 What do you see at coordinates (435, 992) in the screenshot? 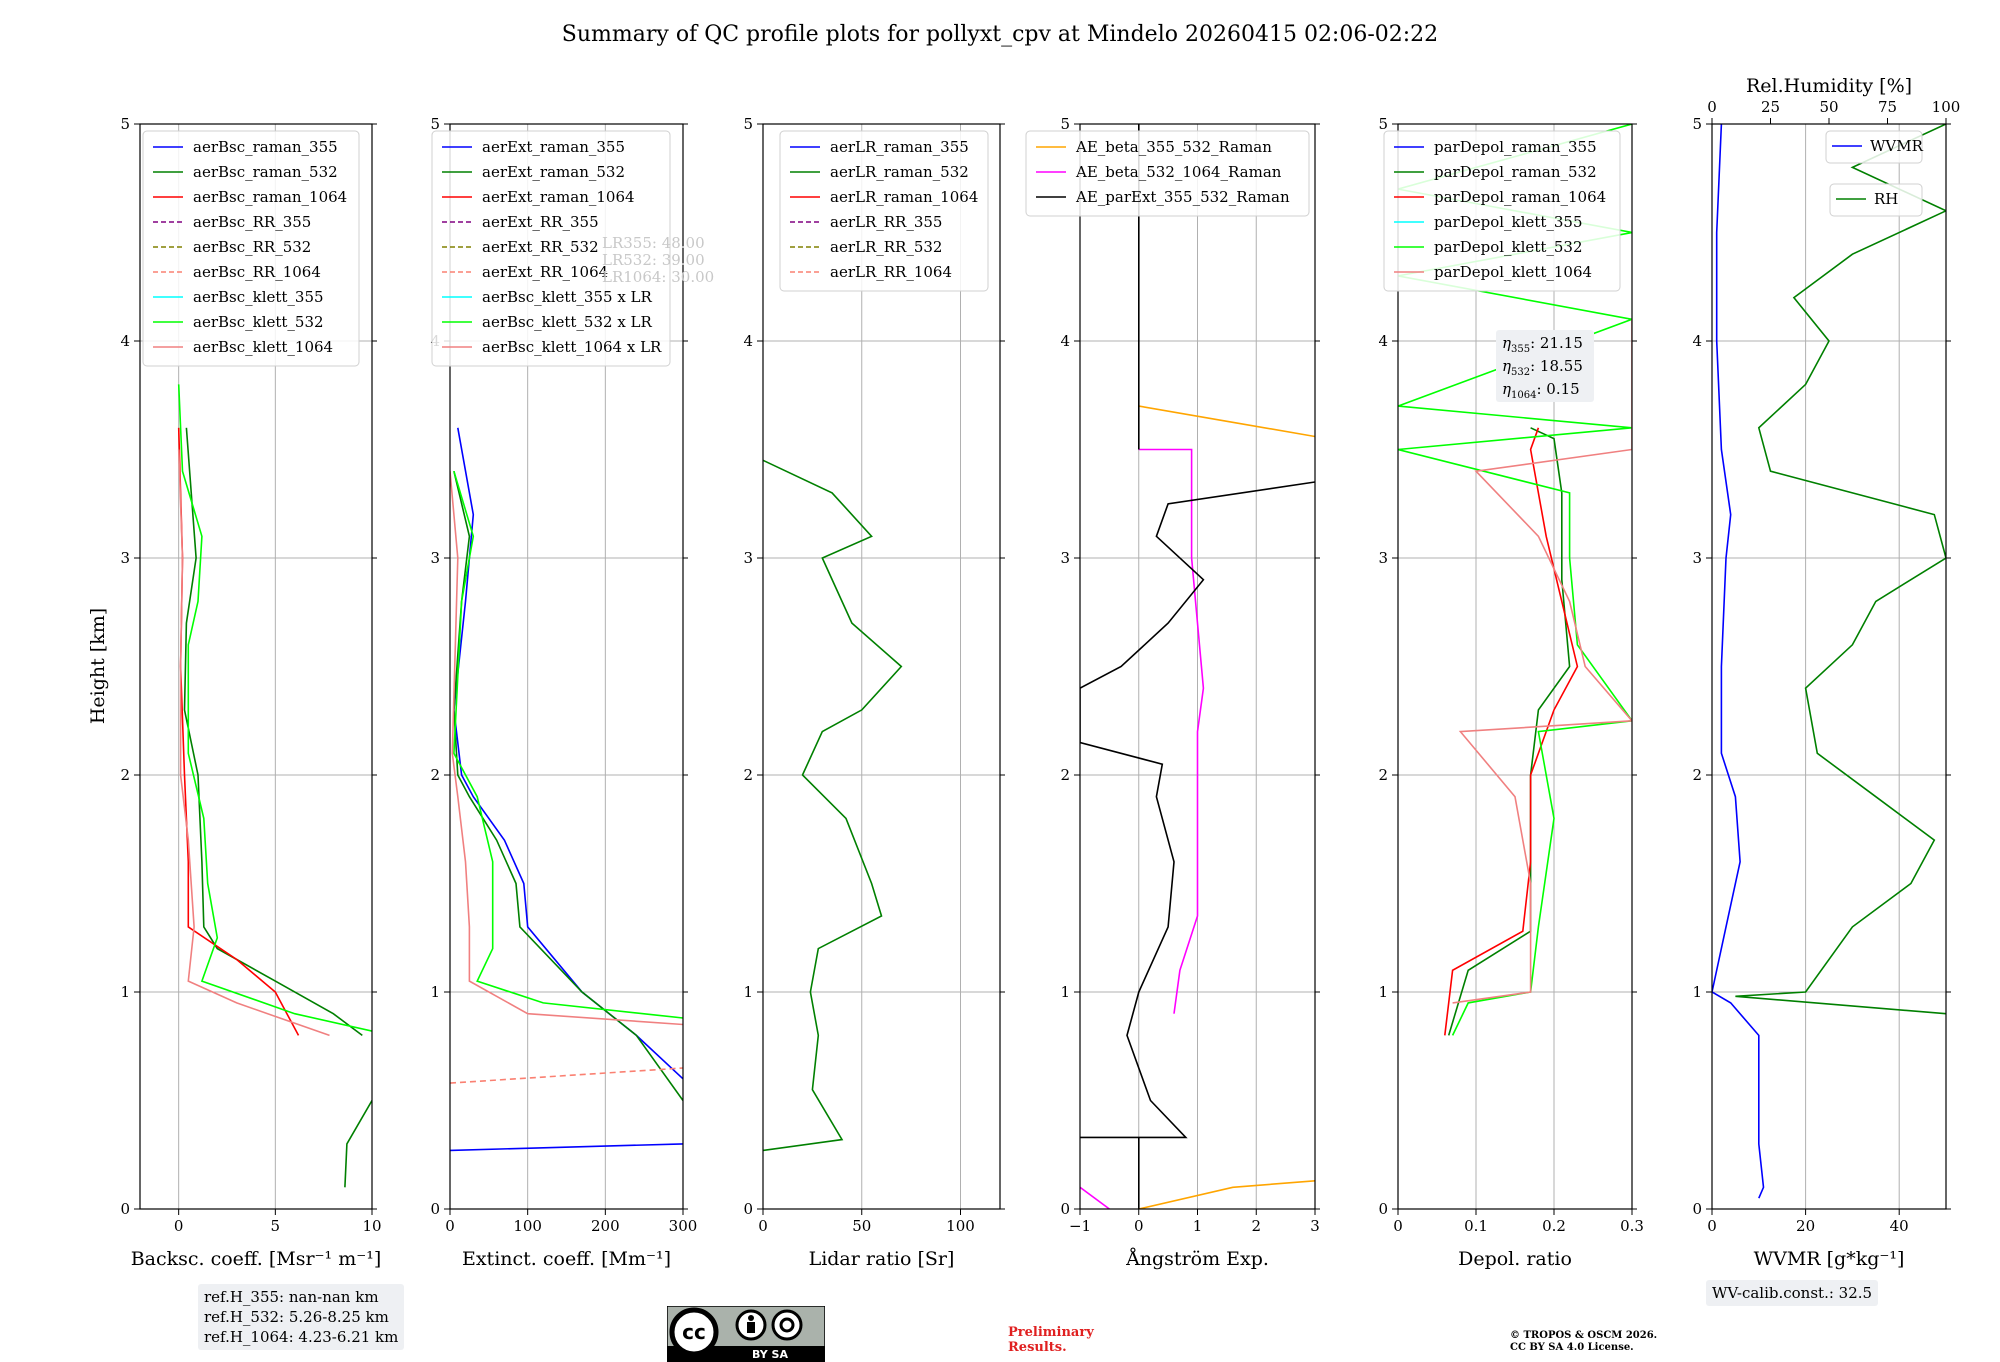
I see `y-tick-label: 1` at bounding box center [435, 992].